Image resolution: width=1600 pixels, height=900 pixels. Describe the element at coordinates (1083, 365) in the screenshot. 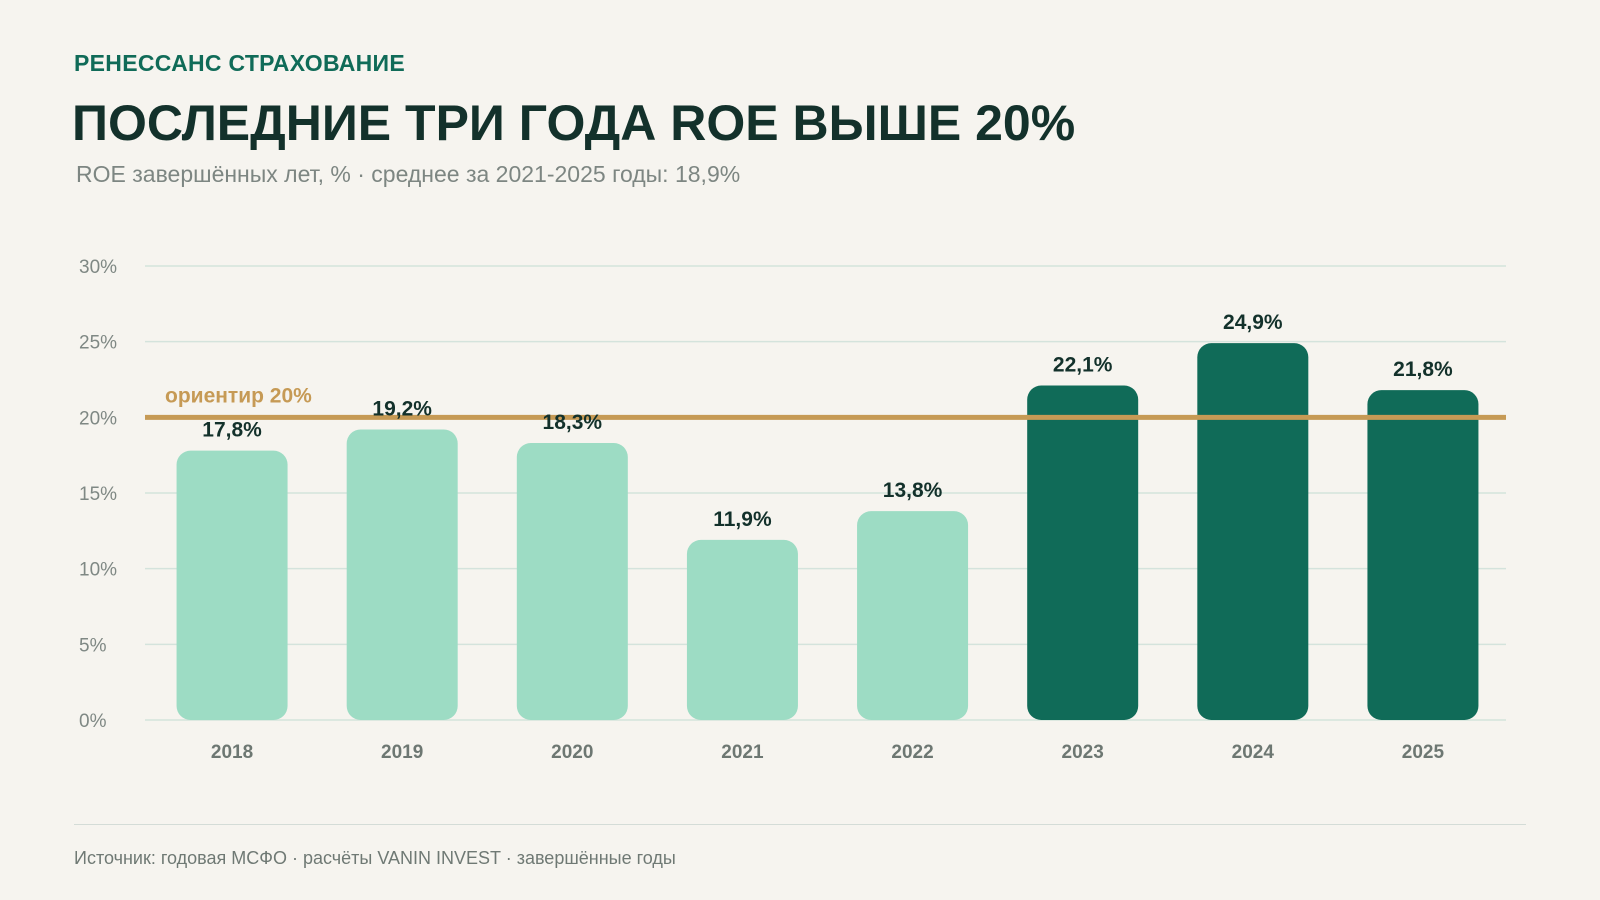

I see `value-label: 22,1%` at that location.